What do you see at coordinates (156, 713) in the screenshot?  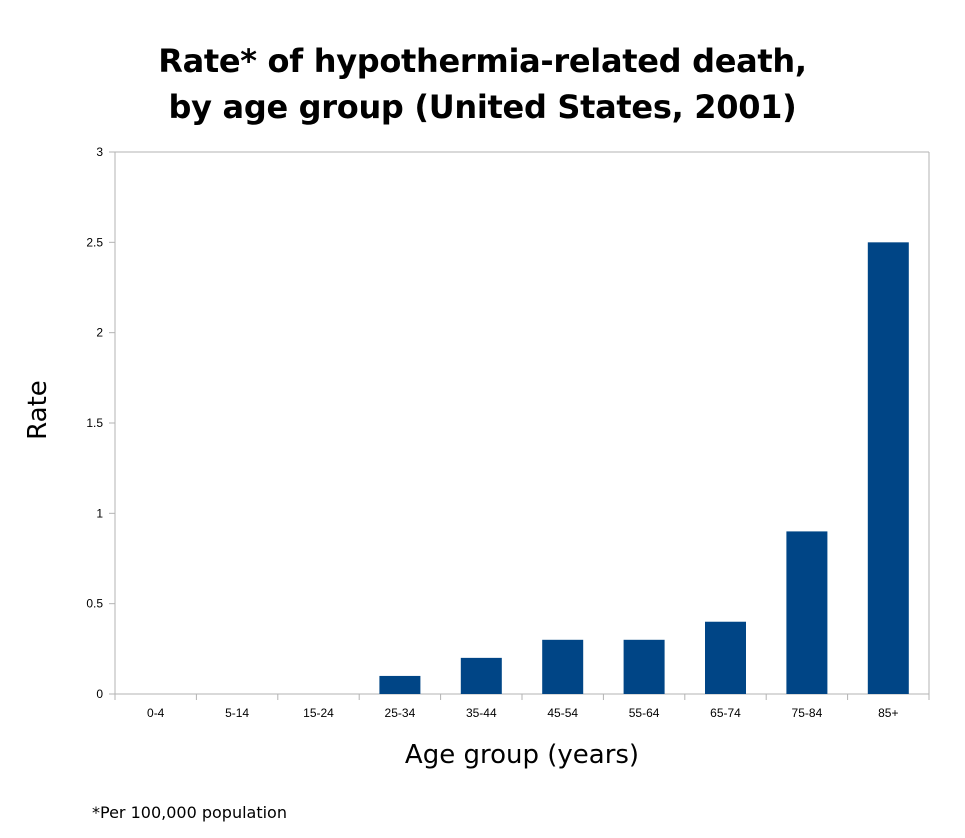 I see `x-tick-label: 0-4` at bounding box center [156, 713].